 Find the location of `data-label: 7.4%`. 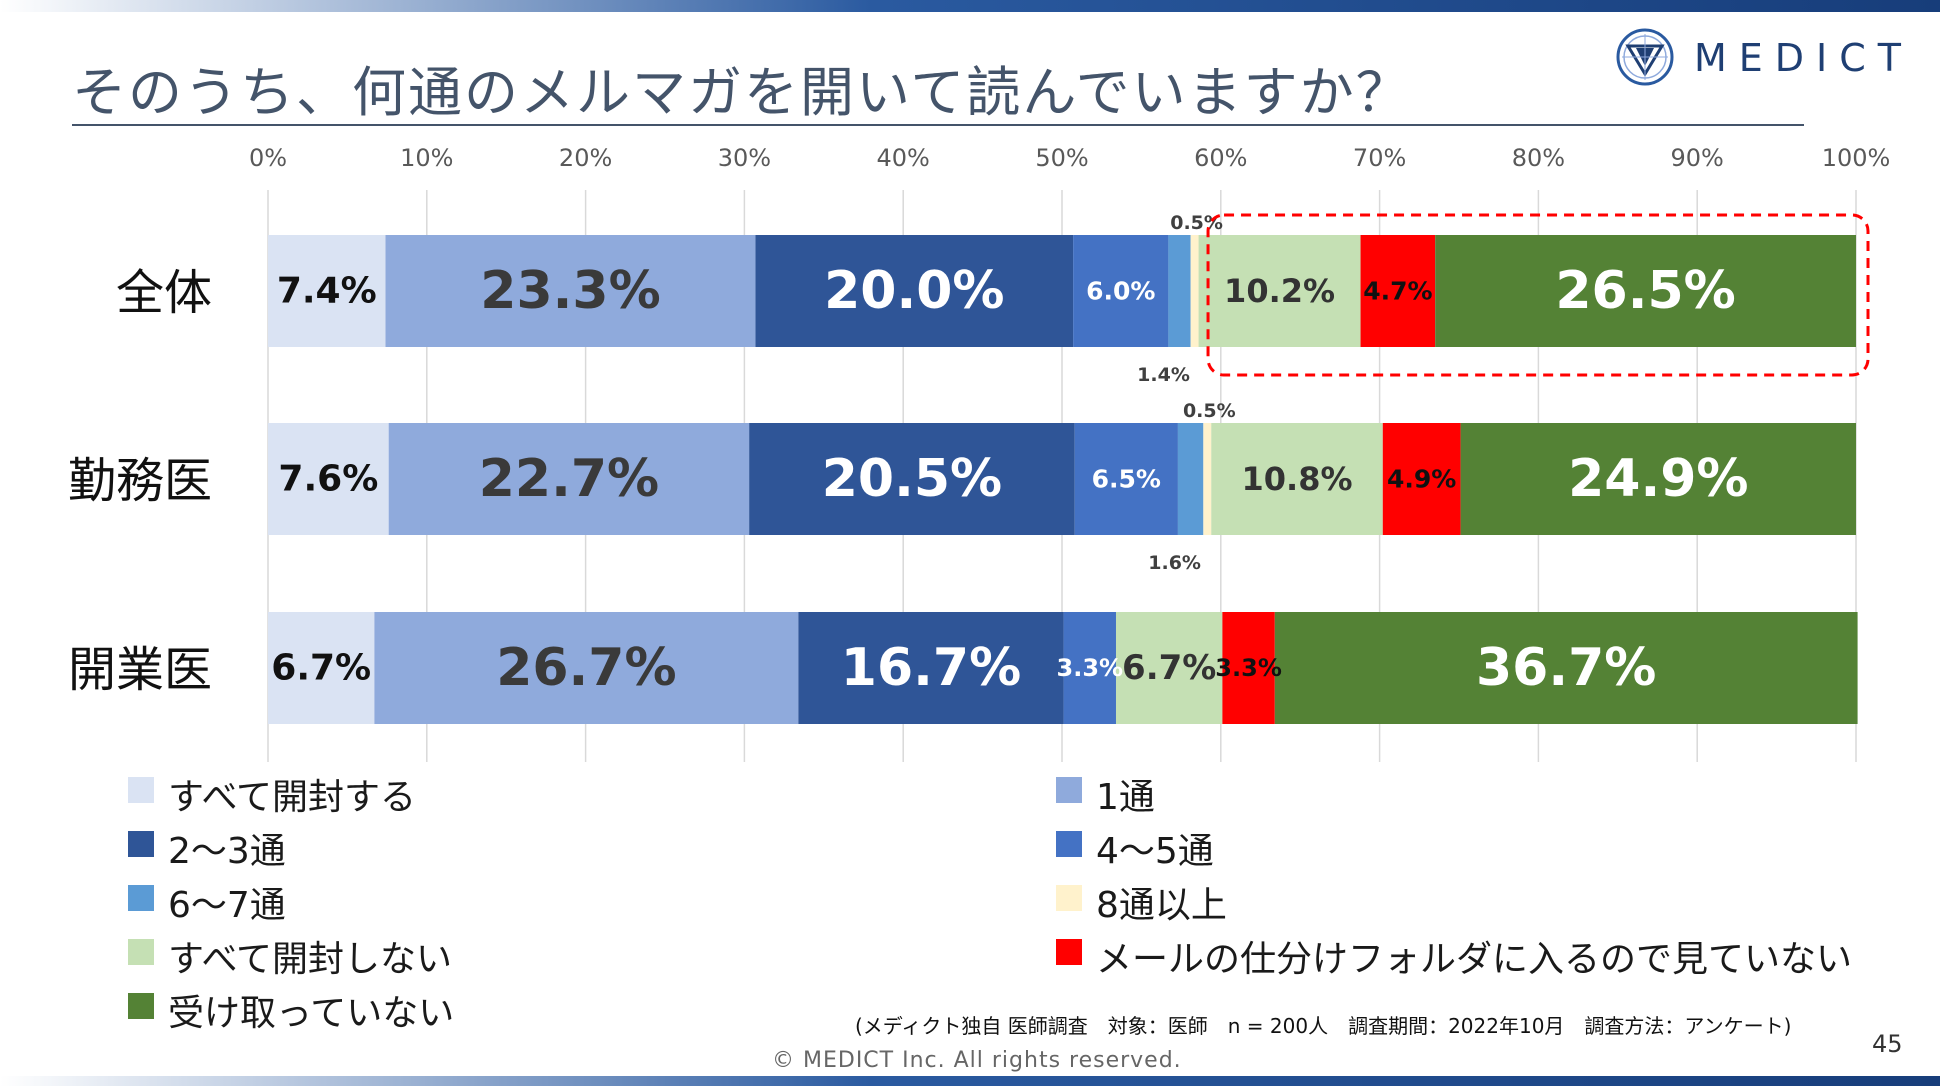

data-label: 7.4% is located at coordinates (327, 291).